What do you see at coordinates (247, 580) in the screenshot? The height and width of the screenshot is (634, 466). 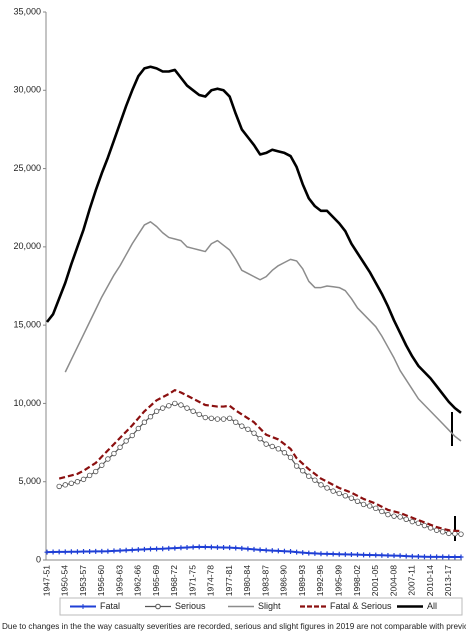 I see `x-tick-label: 1980-84` at bounding box center [247, 580].